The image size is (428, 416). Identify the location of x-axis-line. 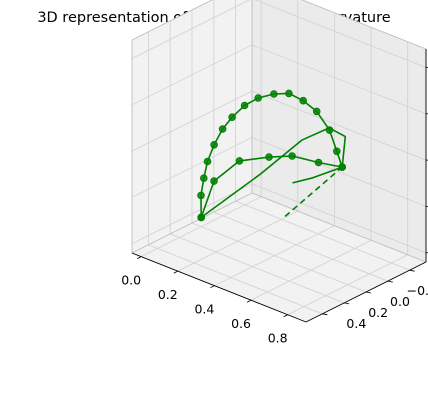
(219, 287).